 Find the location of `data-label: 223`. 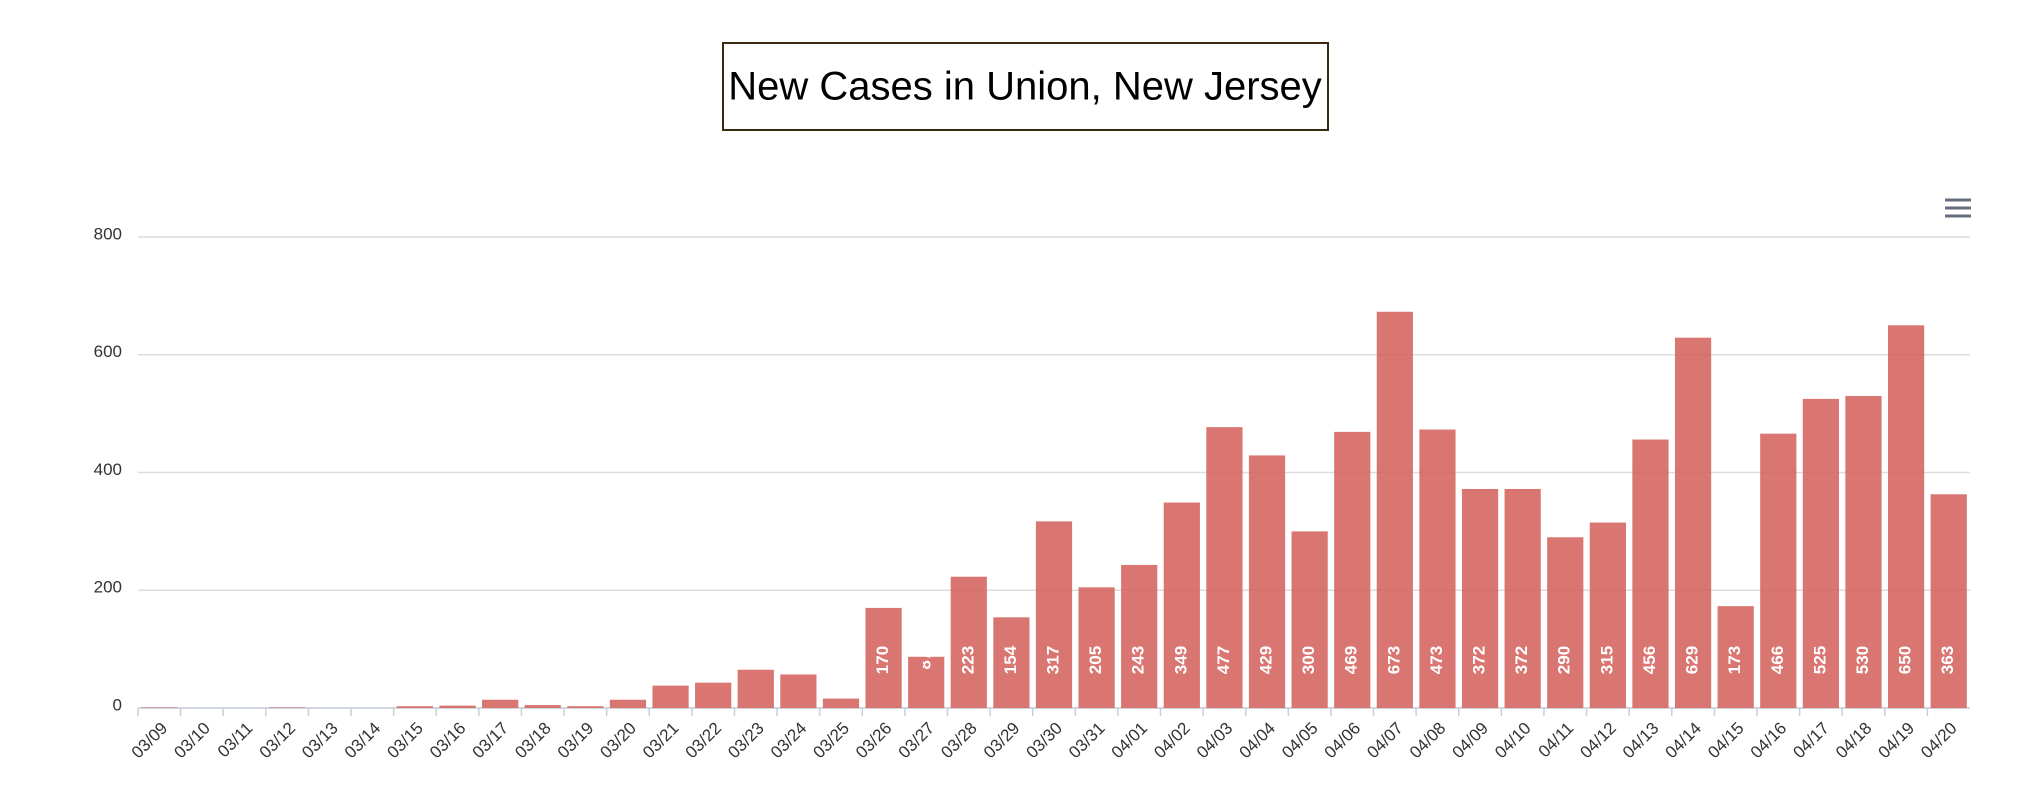

data-label: 223 is located at coordinates (967, 660).